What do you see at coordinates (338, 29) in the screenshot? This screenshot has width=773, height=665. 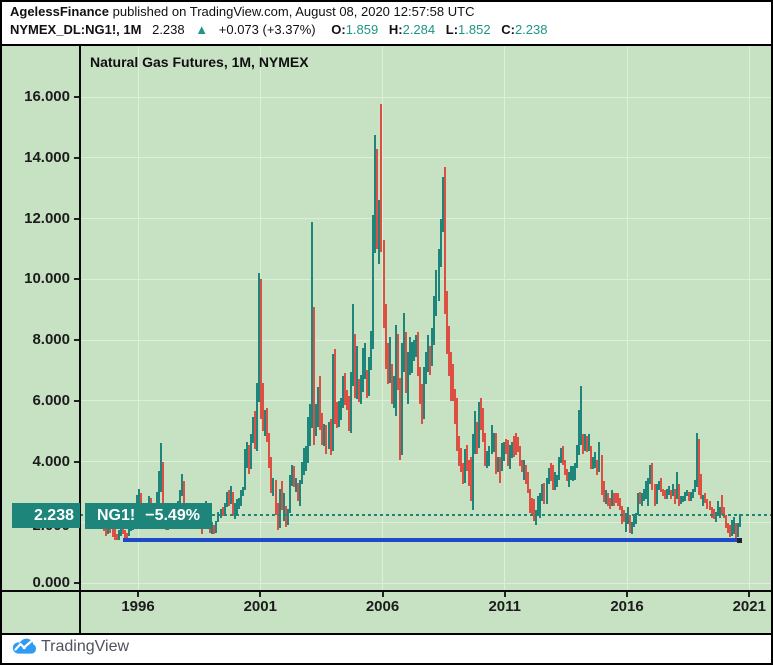 I see `open-label: O:` at bounding box center [338, 29].